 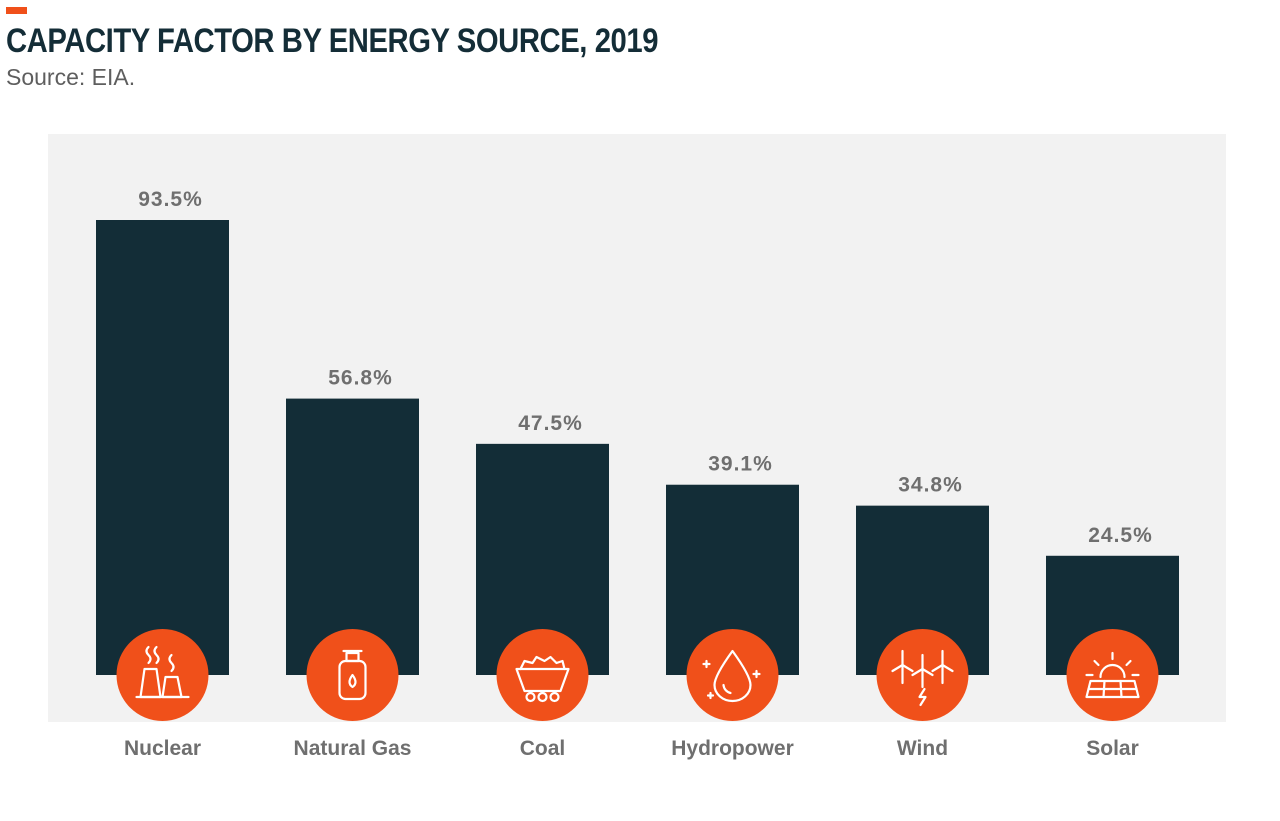 What do you see at coordinates (1120, 535) in the screenshot?
I see `value-label: 24.5%` at bounding box center [1120, 535].